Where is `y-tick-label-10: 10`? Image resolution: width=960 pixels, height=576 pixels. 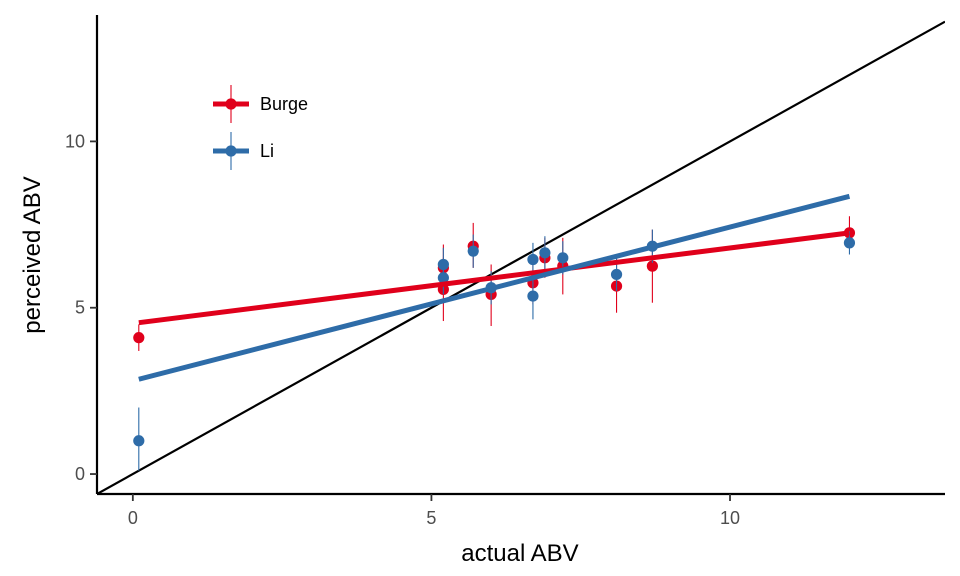
y-tick-label-10: 10 is located at coordinates (75, 141).